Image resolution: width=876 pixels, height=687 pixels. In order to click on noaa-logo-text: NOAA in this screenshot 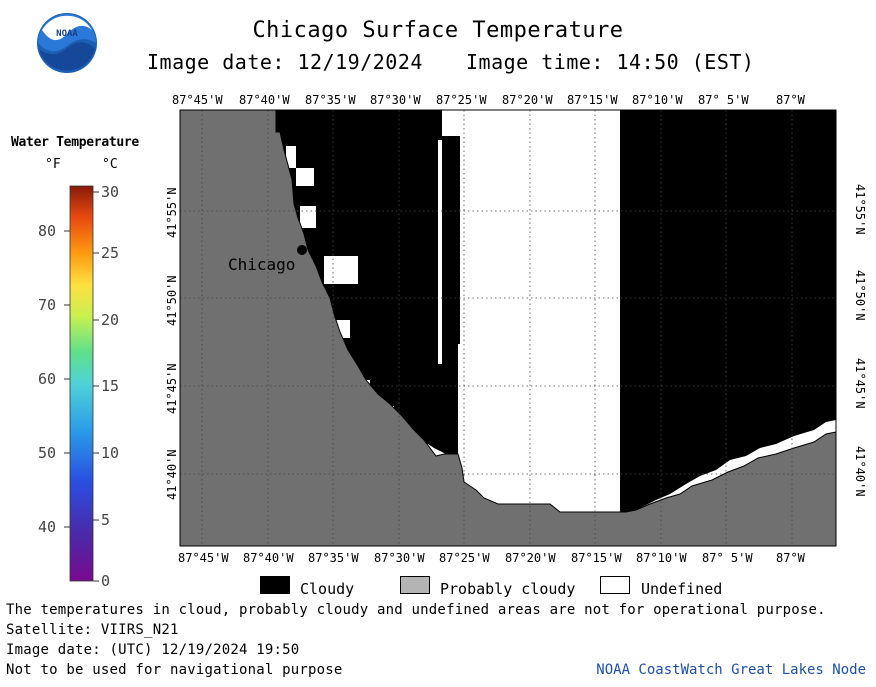, I will do `click(67, 34)`.